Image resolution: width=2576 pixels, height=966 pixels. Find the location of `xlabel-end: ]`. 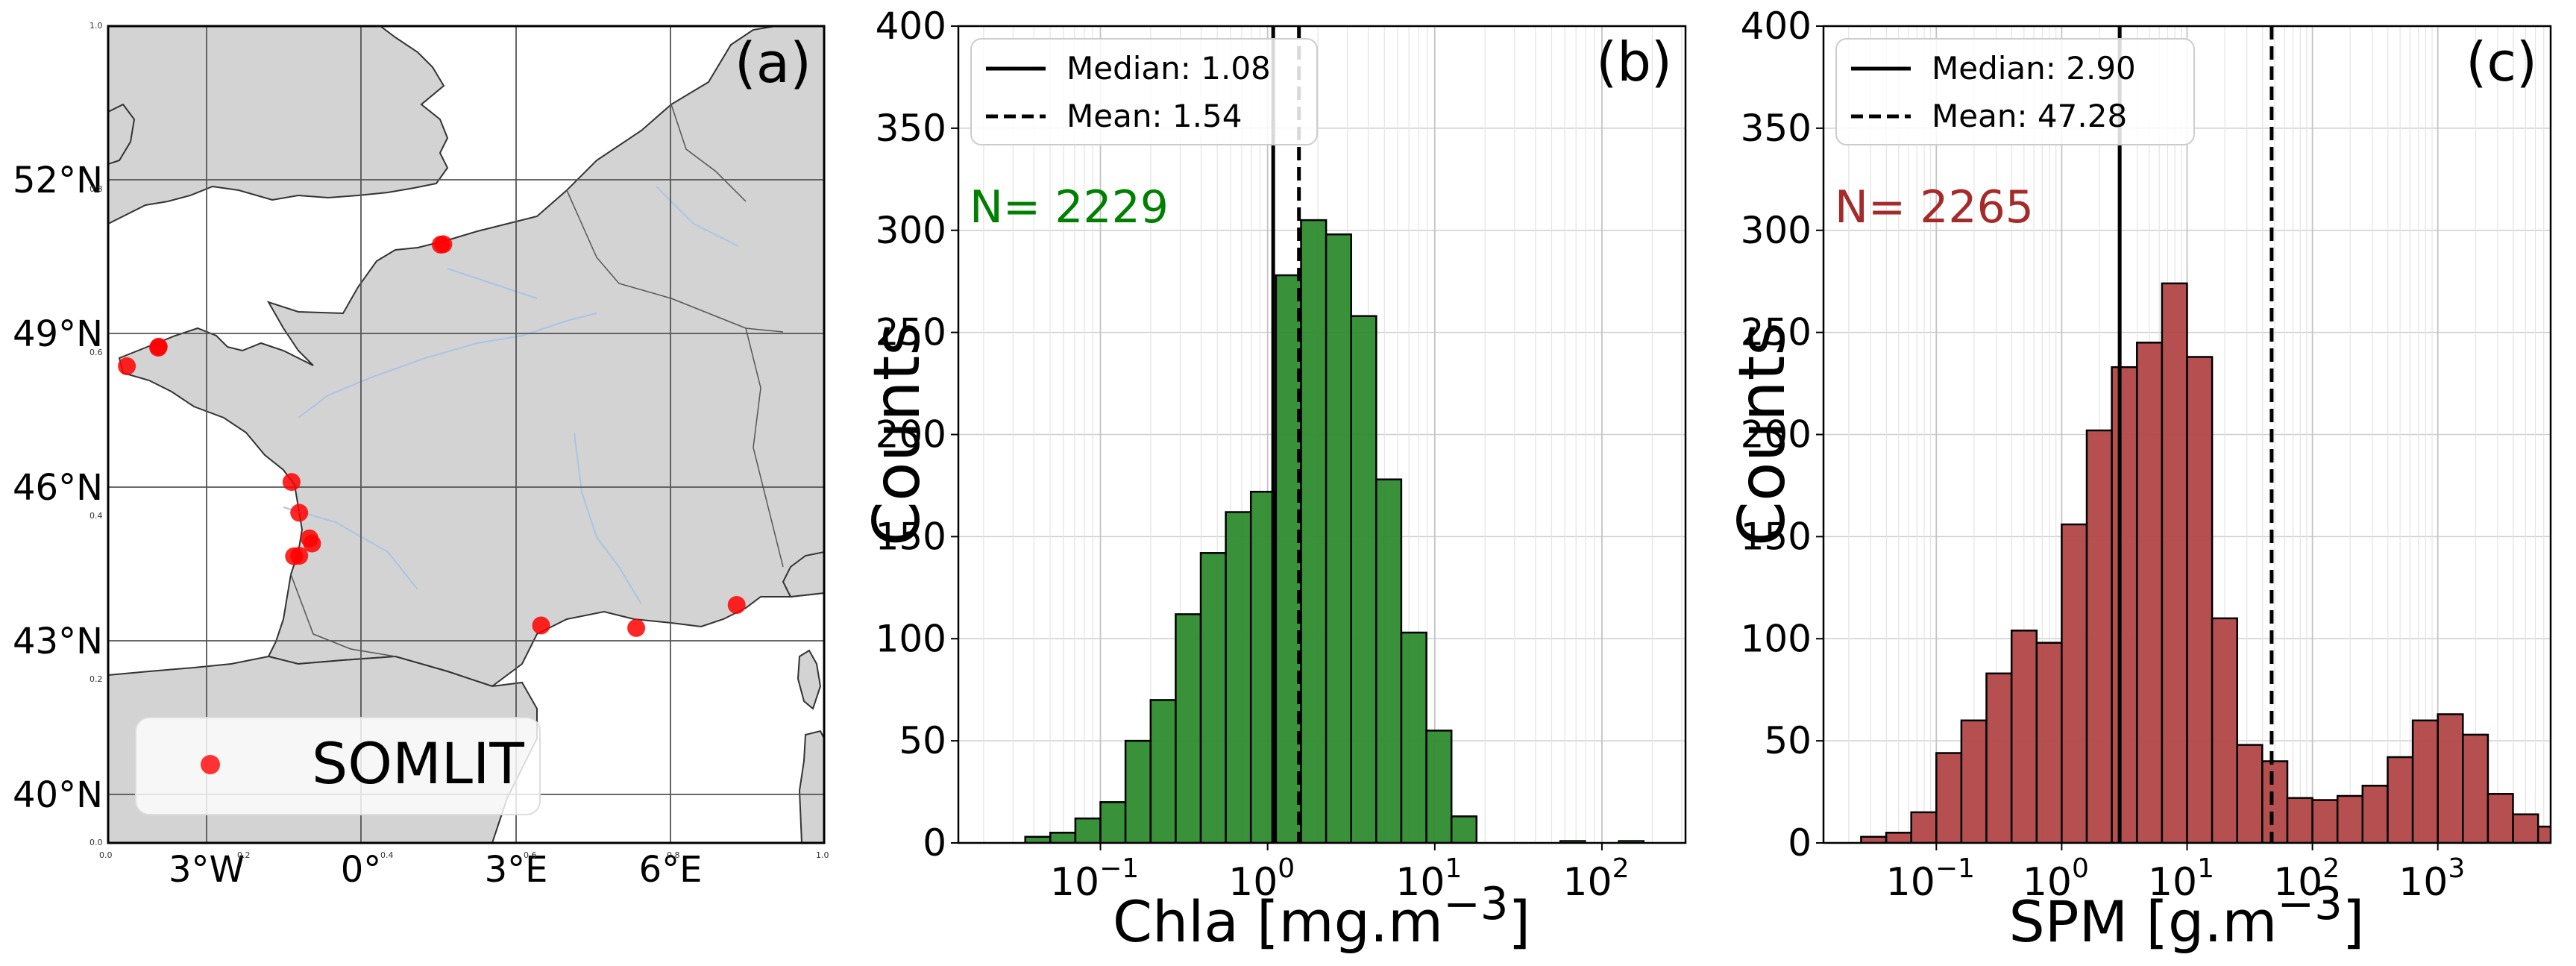

xlabel-end: ] is located at coordinates (1519, 922).